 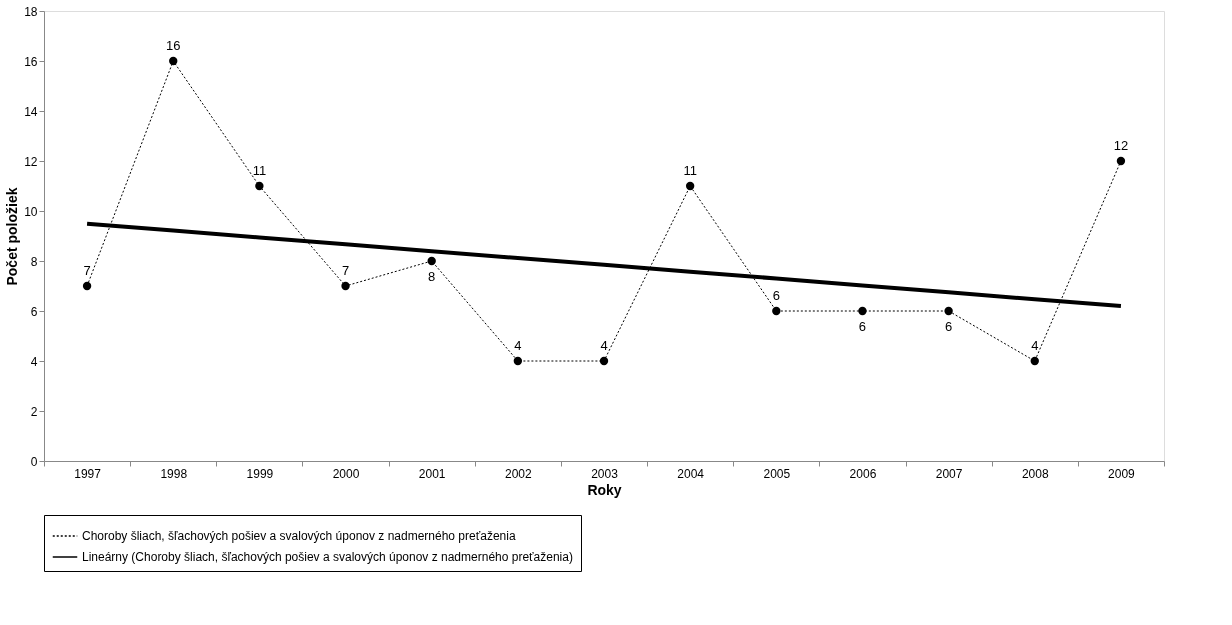 What do you see at coordinates (1035, 473) in the screenshot?
I see `x-tick-label: 2008` at bounding box center [1035, 473].